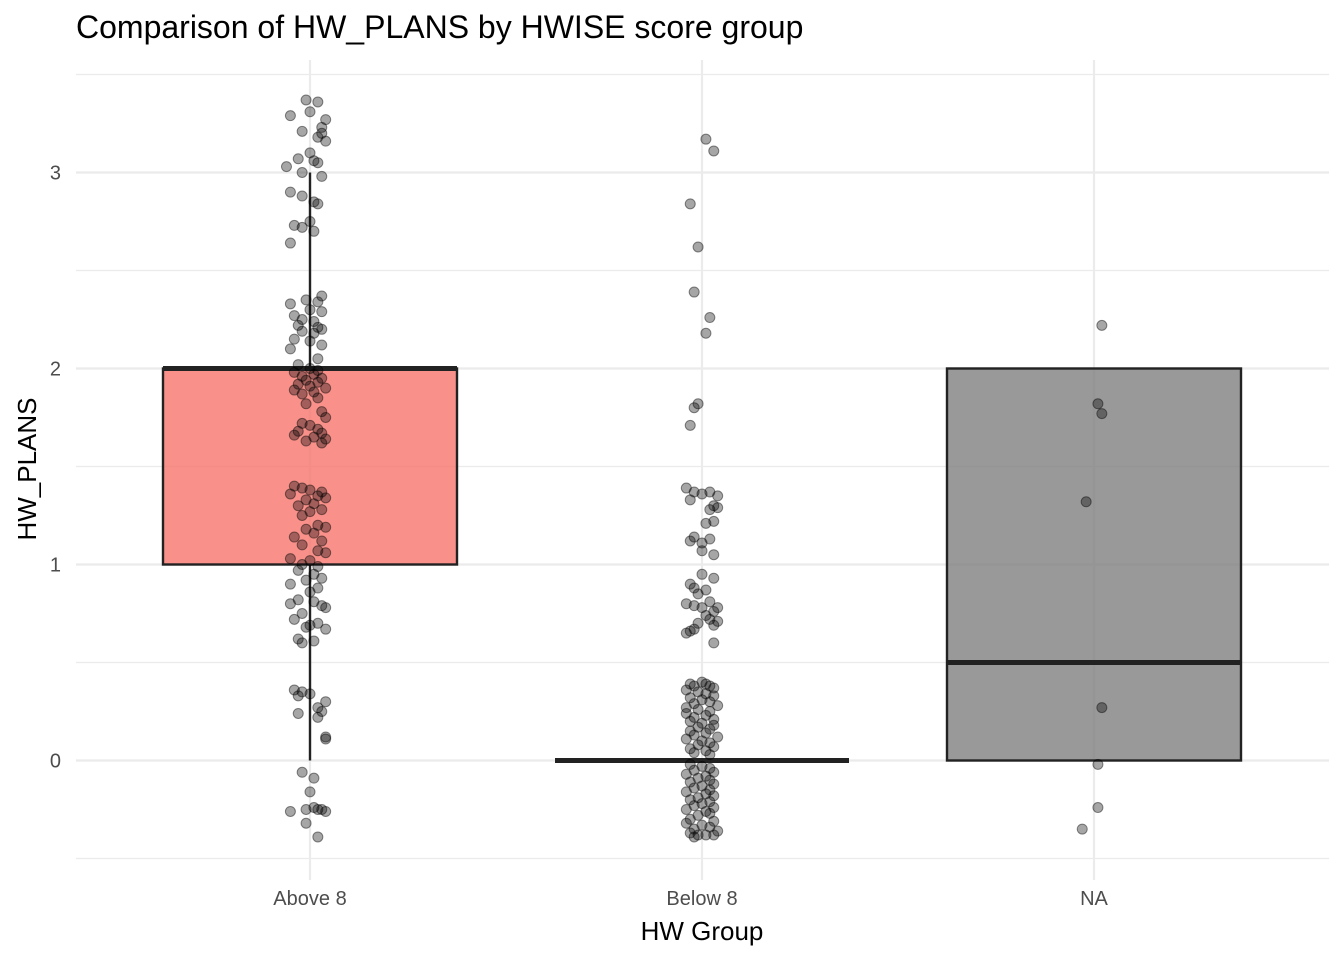  I want to click on y-tick-label: 1, so click(55, 566).